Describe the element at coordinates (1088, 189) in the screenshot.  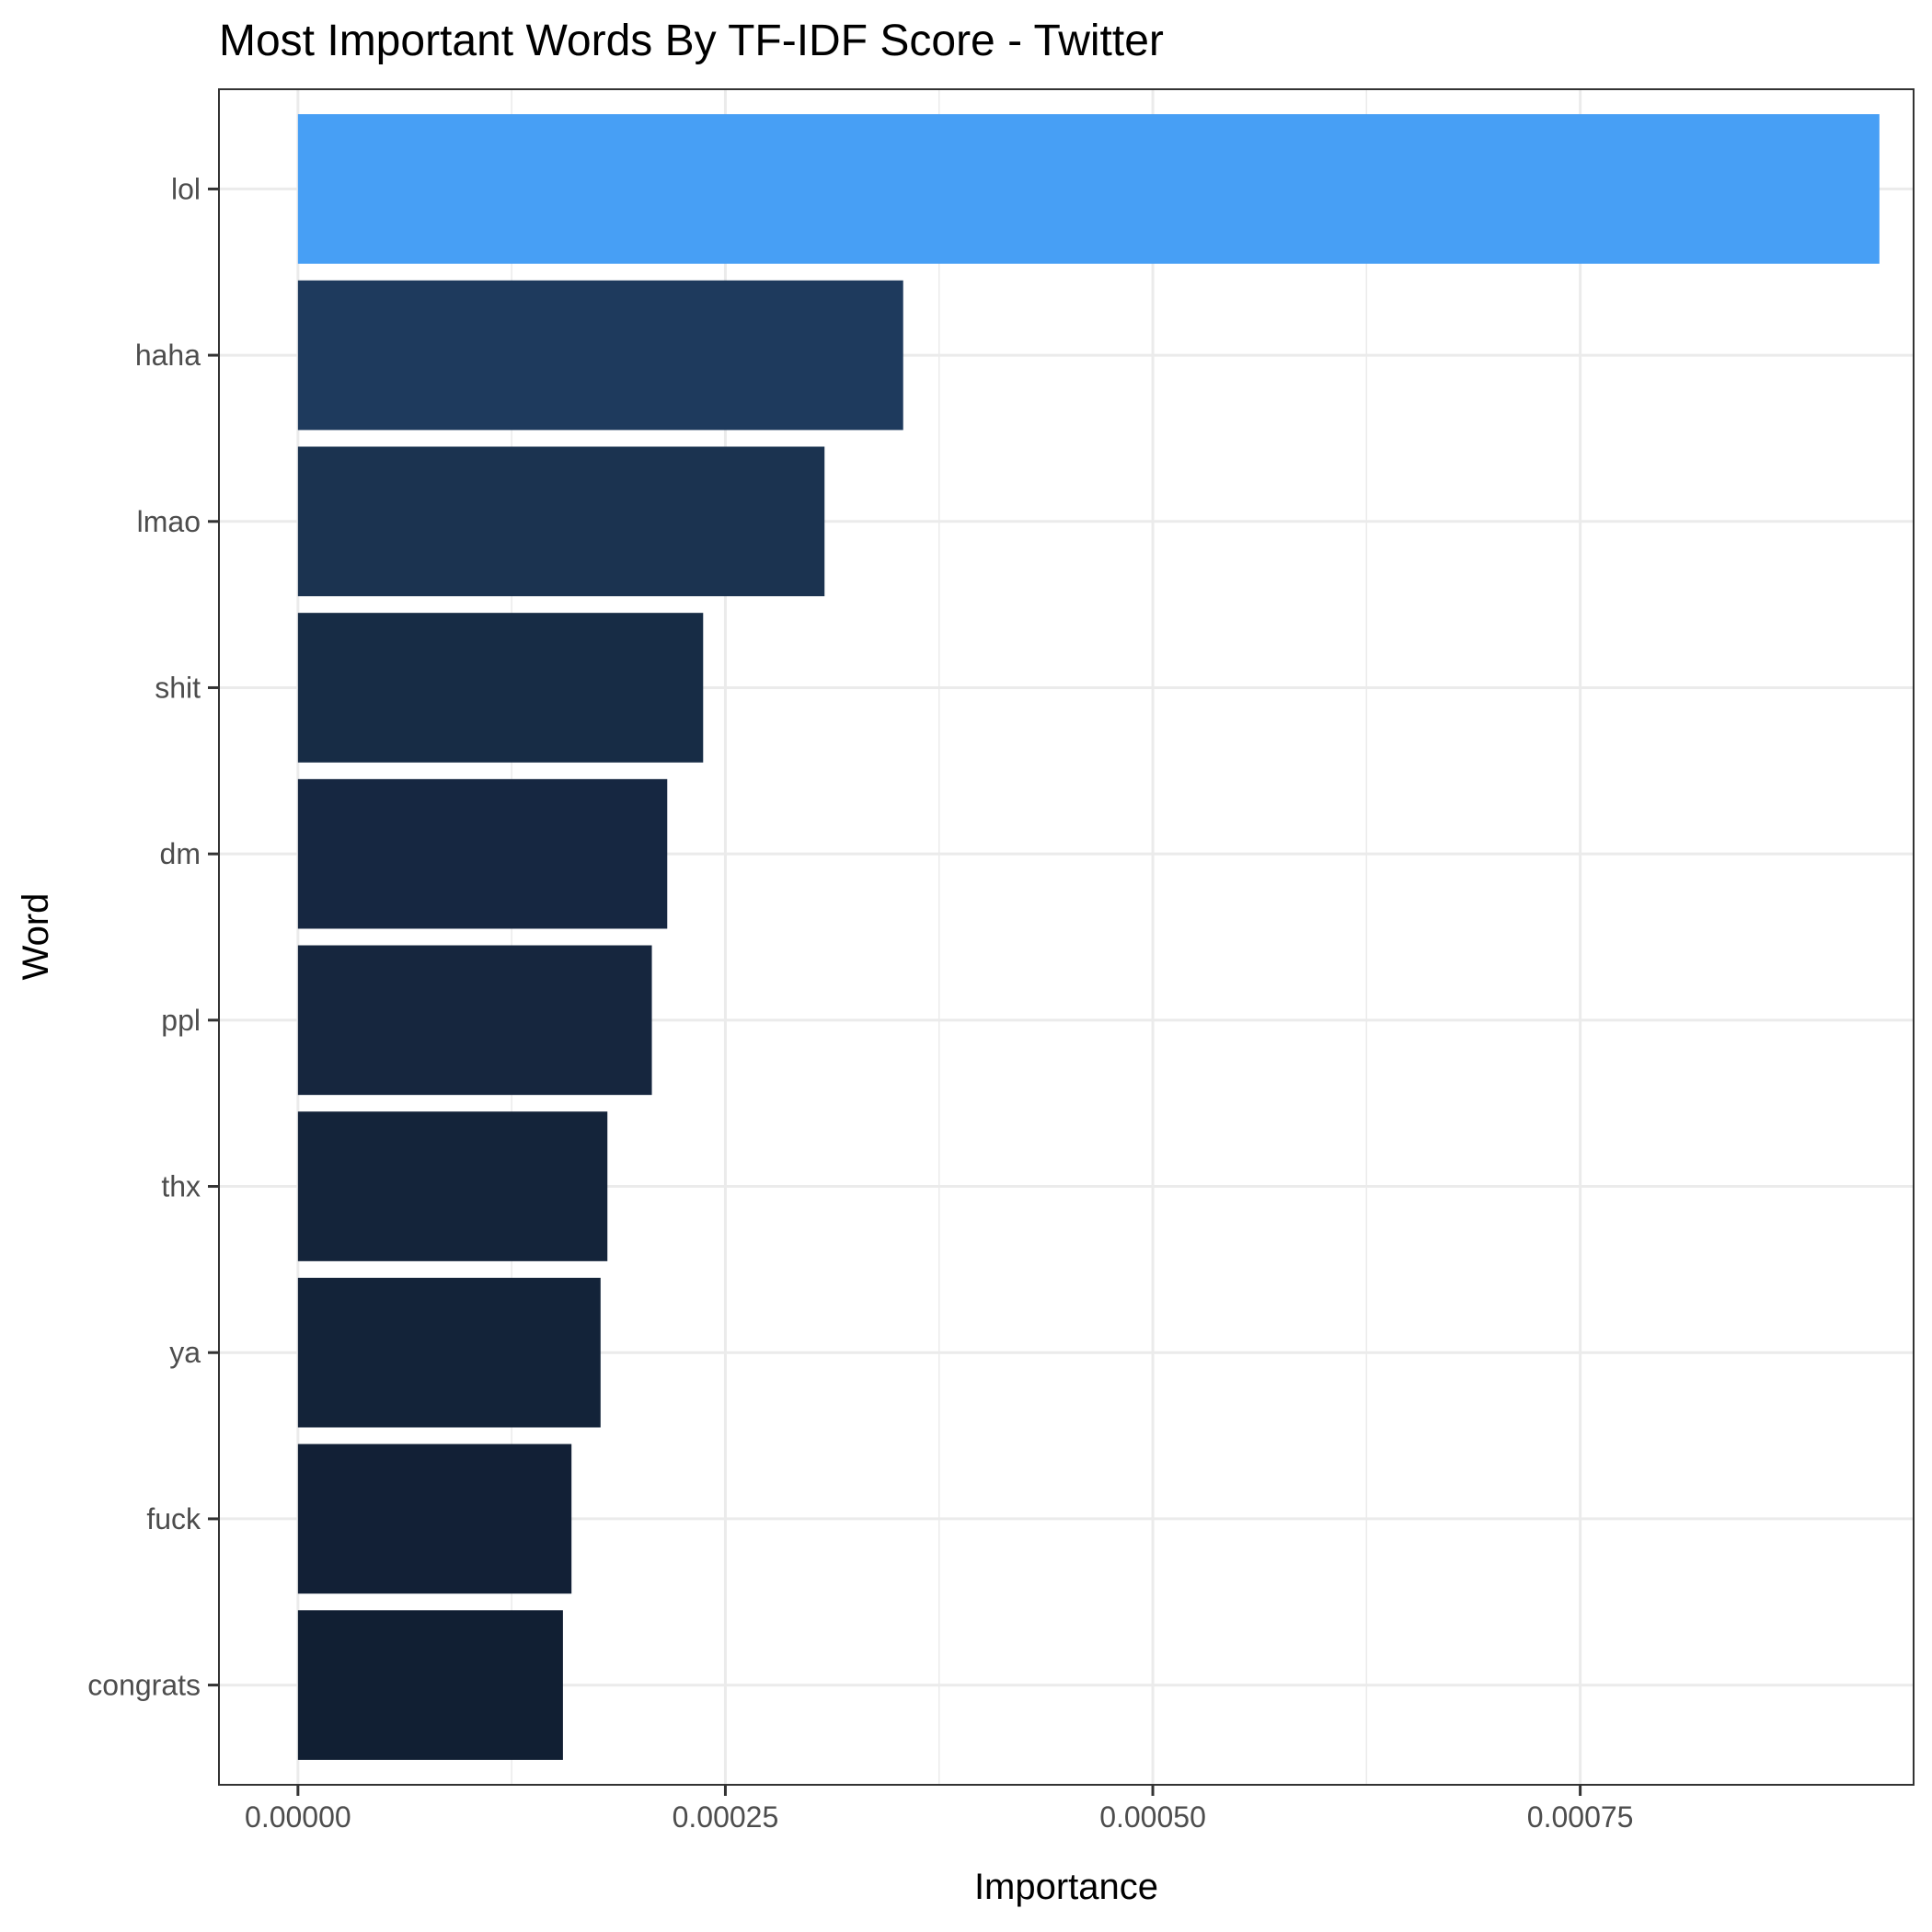
I see `bar-lol` at that location.